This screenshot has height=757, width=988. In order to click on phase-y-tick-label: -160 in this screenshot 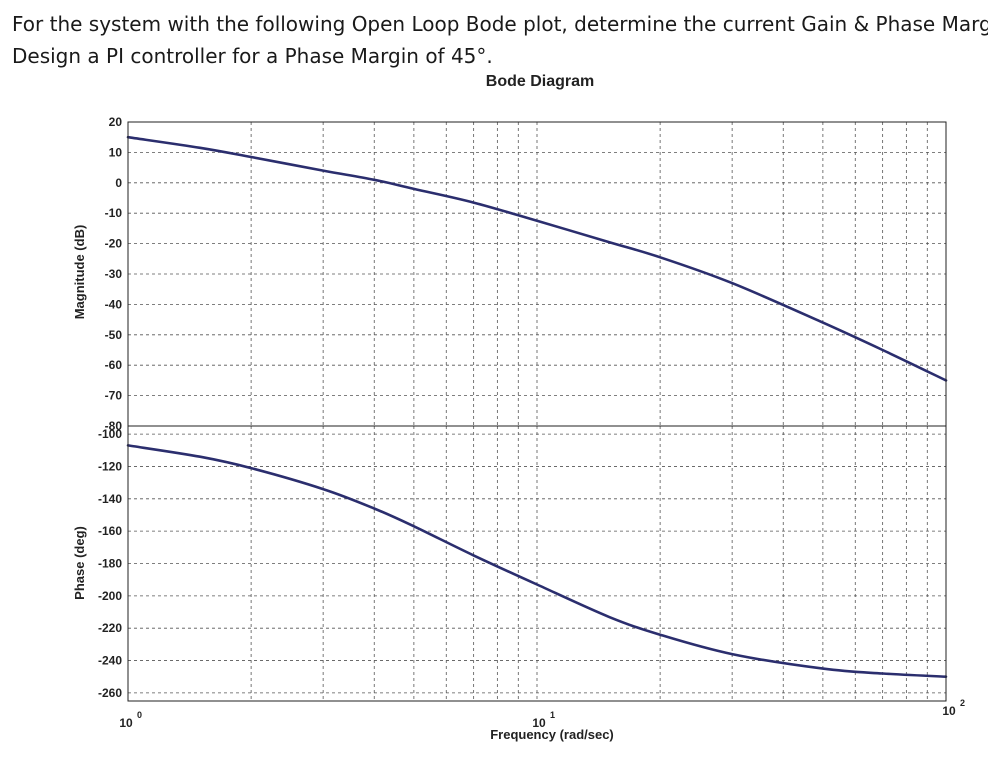, I will do `click(110, 531)`.